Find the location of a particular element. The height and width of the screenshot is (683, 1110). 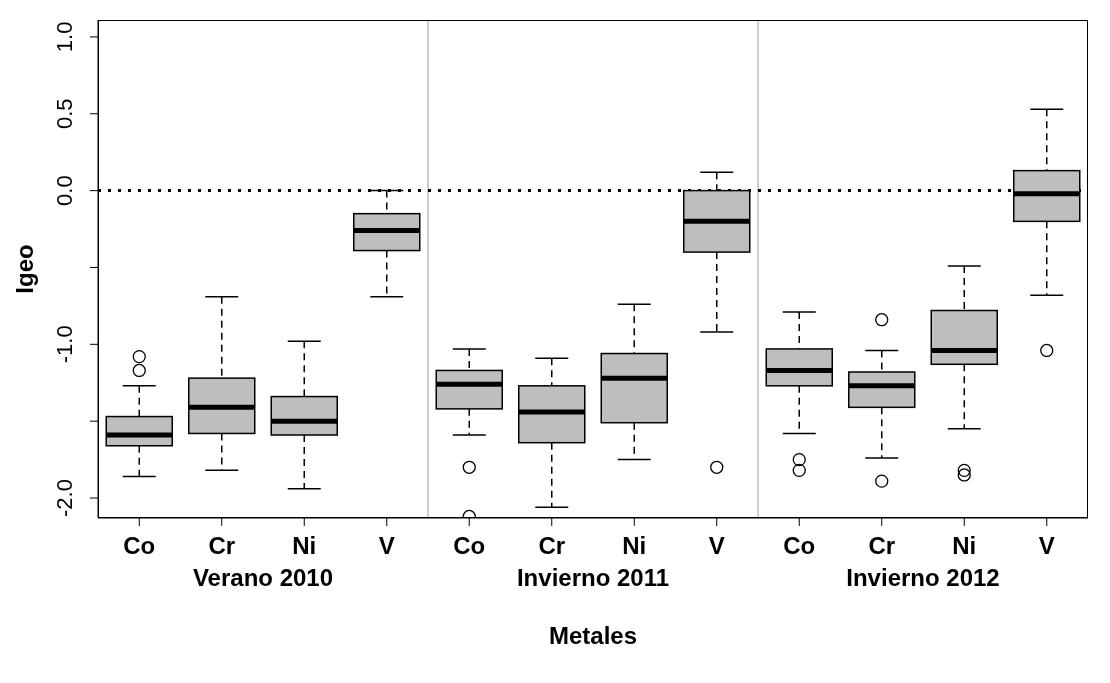

y-tick-label: 0.5 is located at coordinates (64, 114).